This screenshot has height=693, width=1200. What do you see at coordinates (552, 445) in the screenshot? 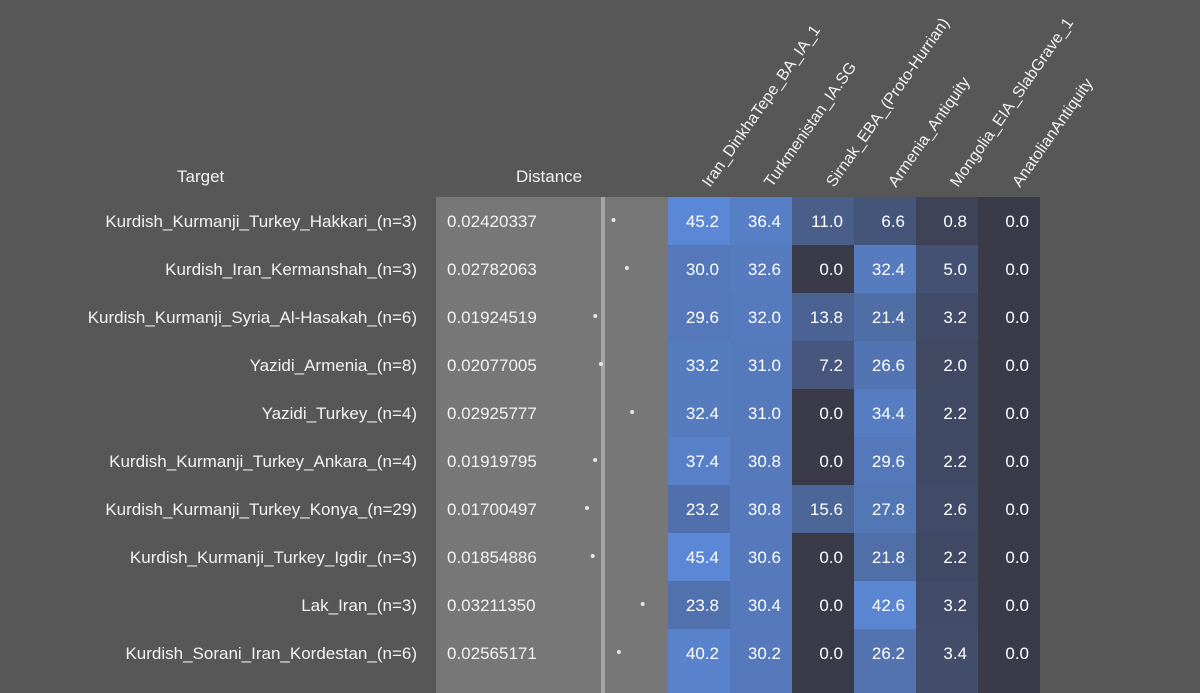
I see `distance-panel` at bounding box center [552, 445].